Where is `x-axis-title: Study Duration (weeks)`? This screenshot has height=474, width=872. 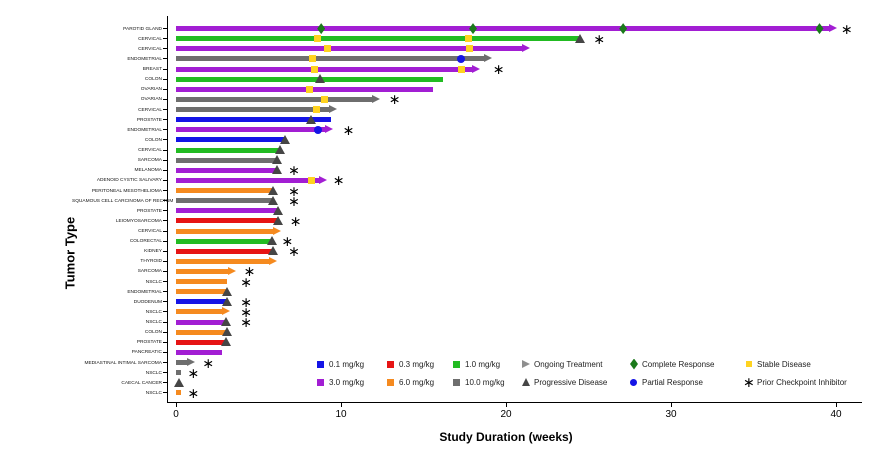
x-axis-title: Study Duration (weeks) is located at coordinates (506, 437).